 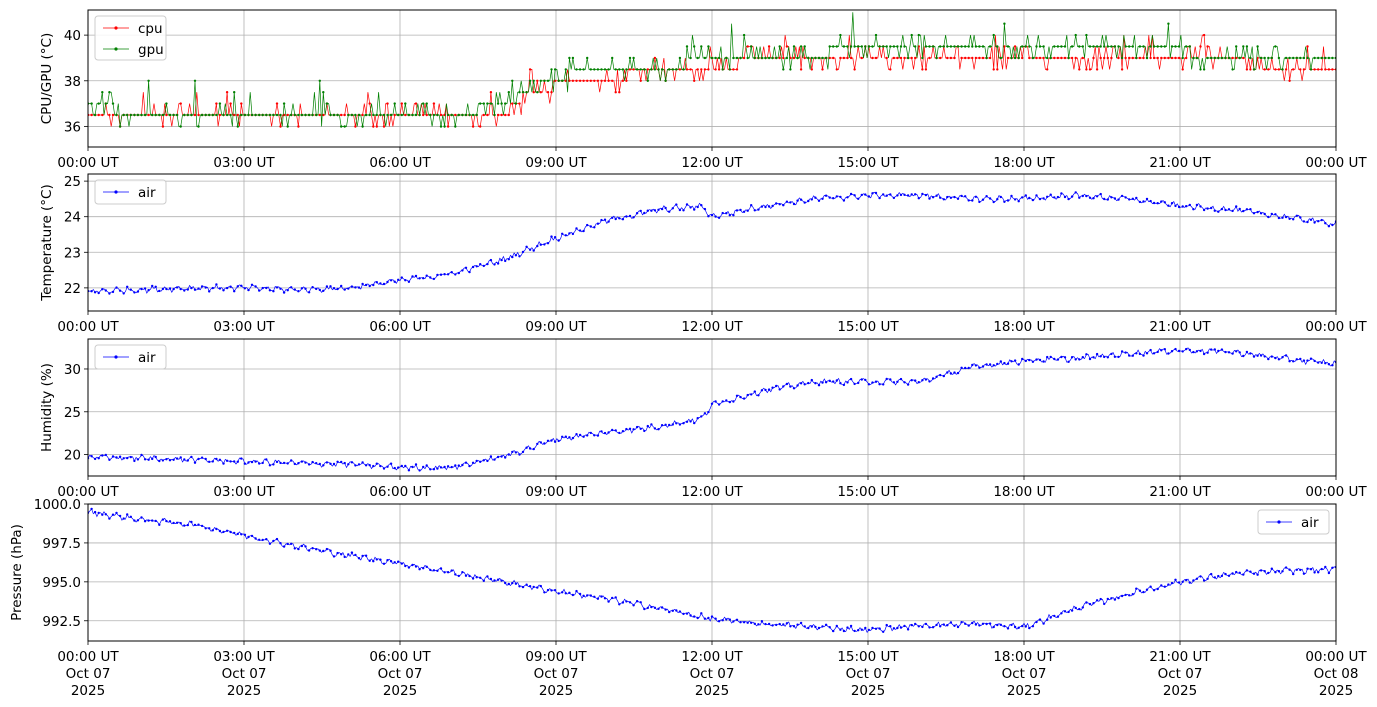 What do you see at coordinates (556, 691) in the screenshot?
I see `x-tick-year-label: 2025` at bounding box center [556, 691].